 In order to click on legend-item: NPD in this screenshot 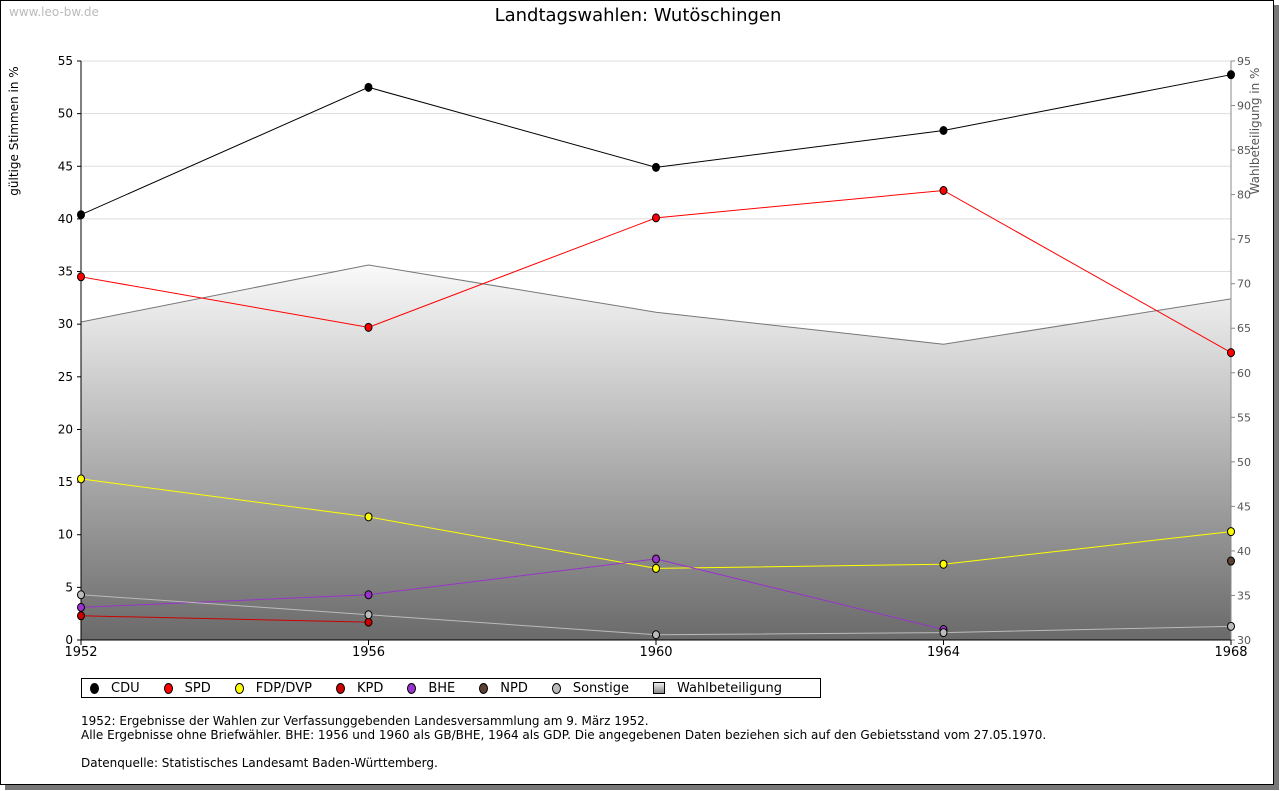, I will do `click(503, 688)`.